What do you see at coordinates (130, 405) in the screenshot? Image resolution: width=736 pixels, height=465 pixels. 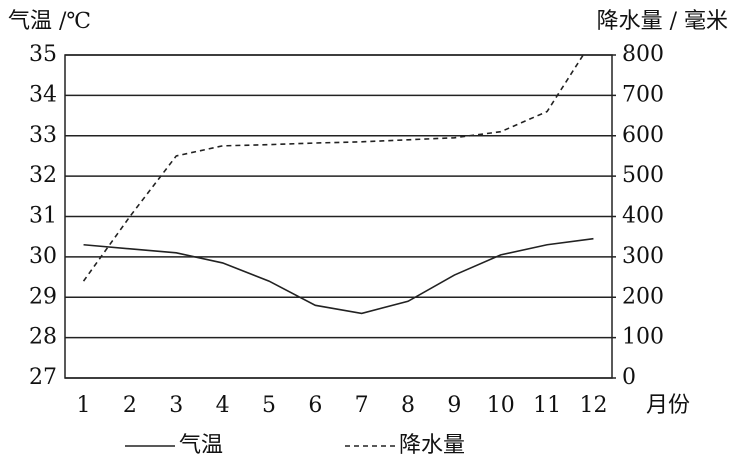 I see `x-tick-label: 2` at bounding box center [130, 405].